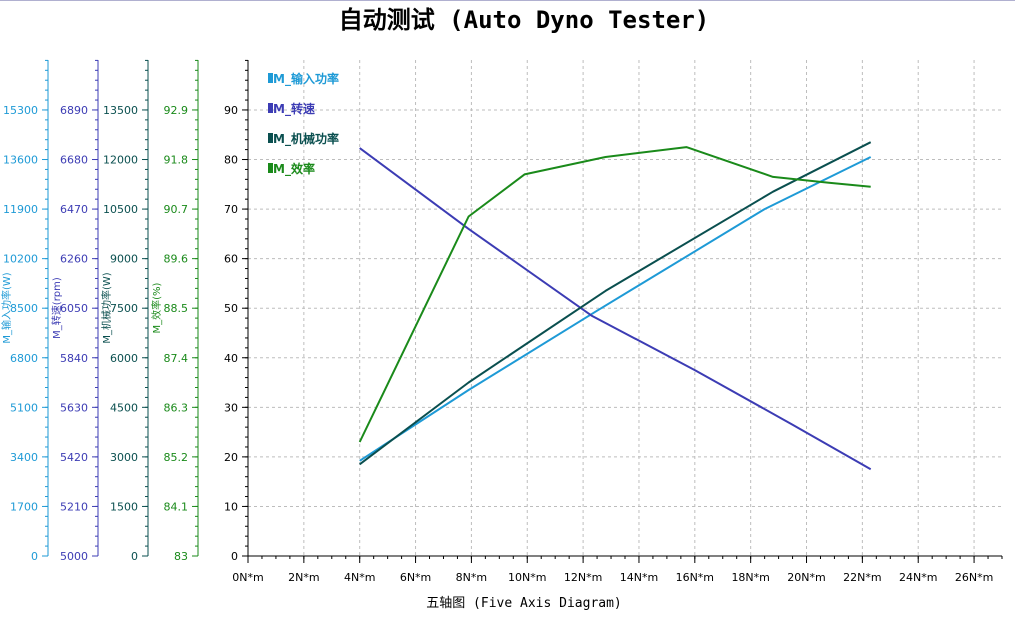  Describe the element at coordinates (74, 110) in the screenshot. I see `secondary-tick-label-1: 6890` at that location.